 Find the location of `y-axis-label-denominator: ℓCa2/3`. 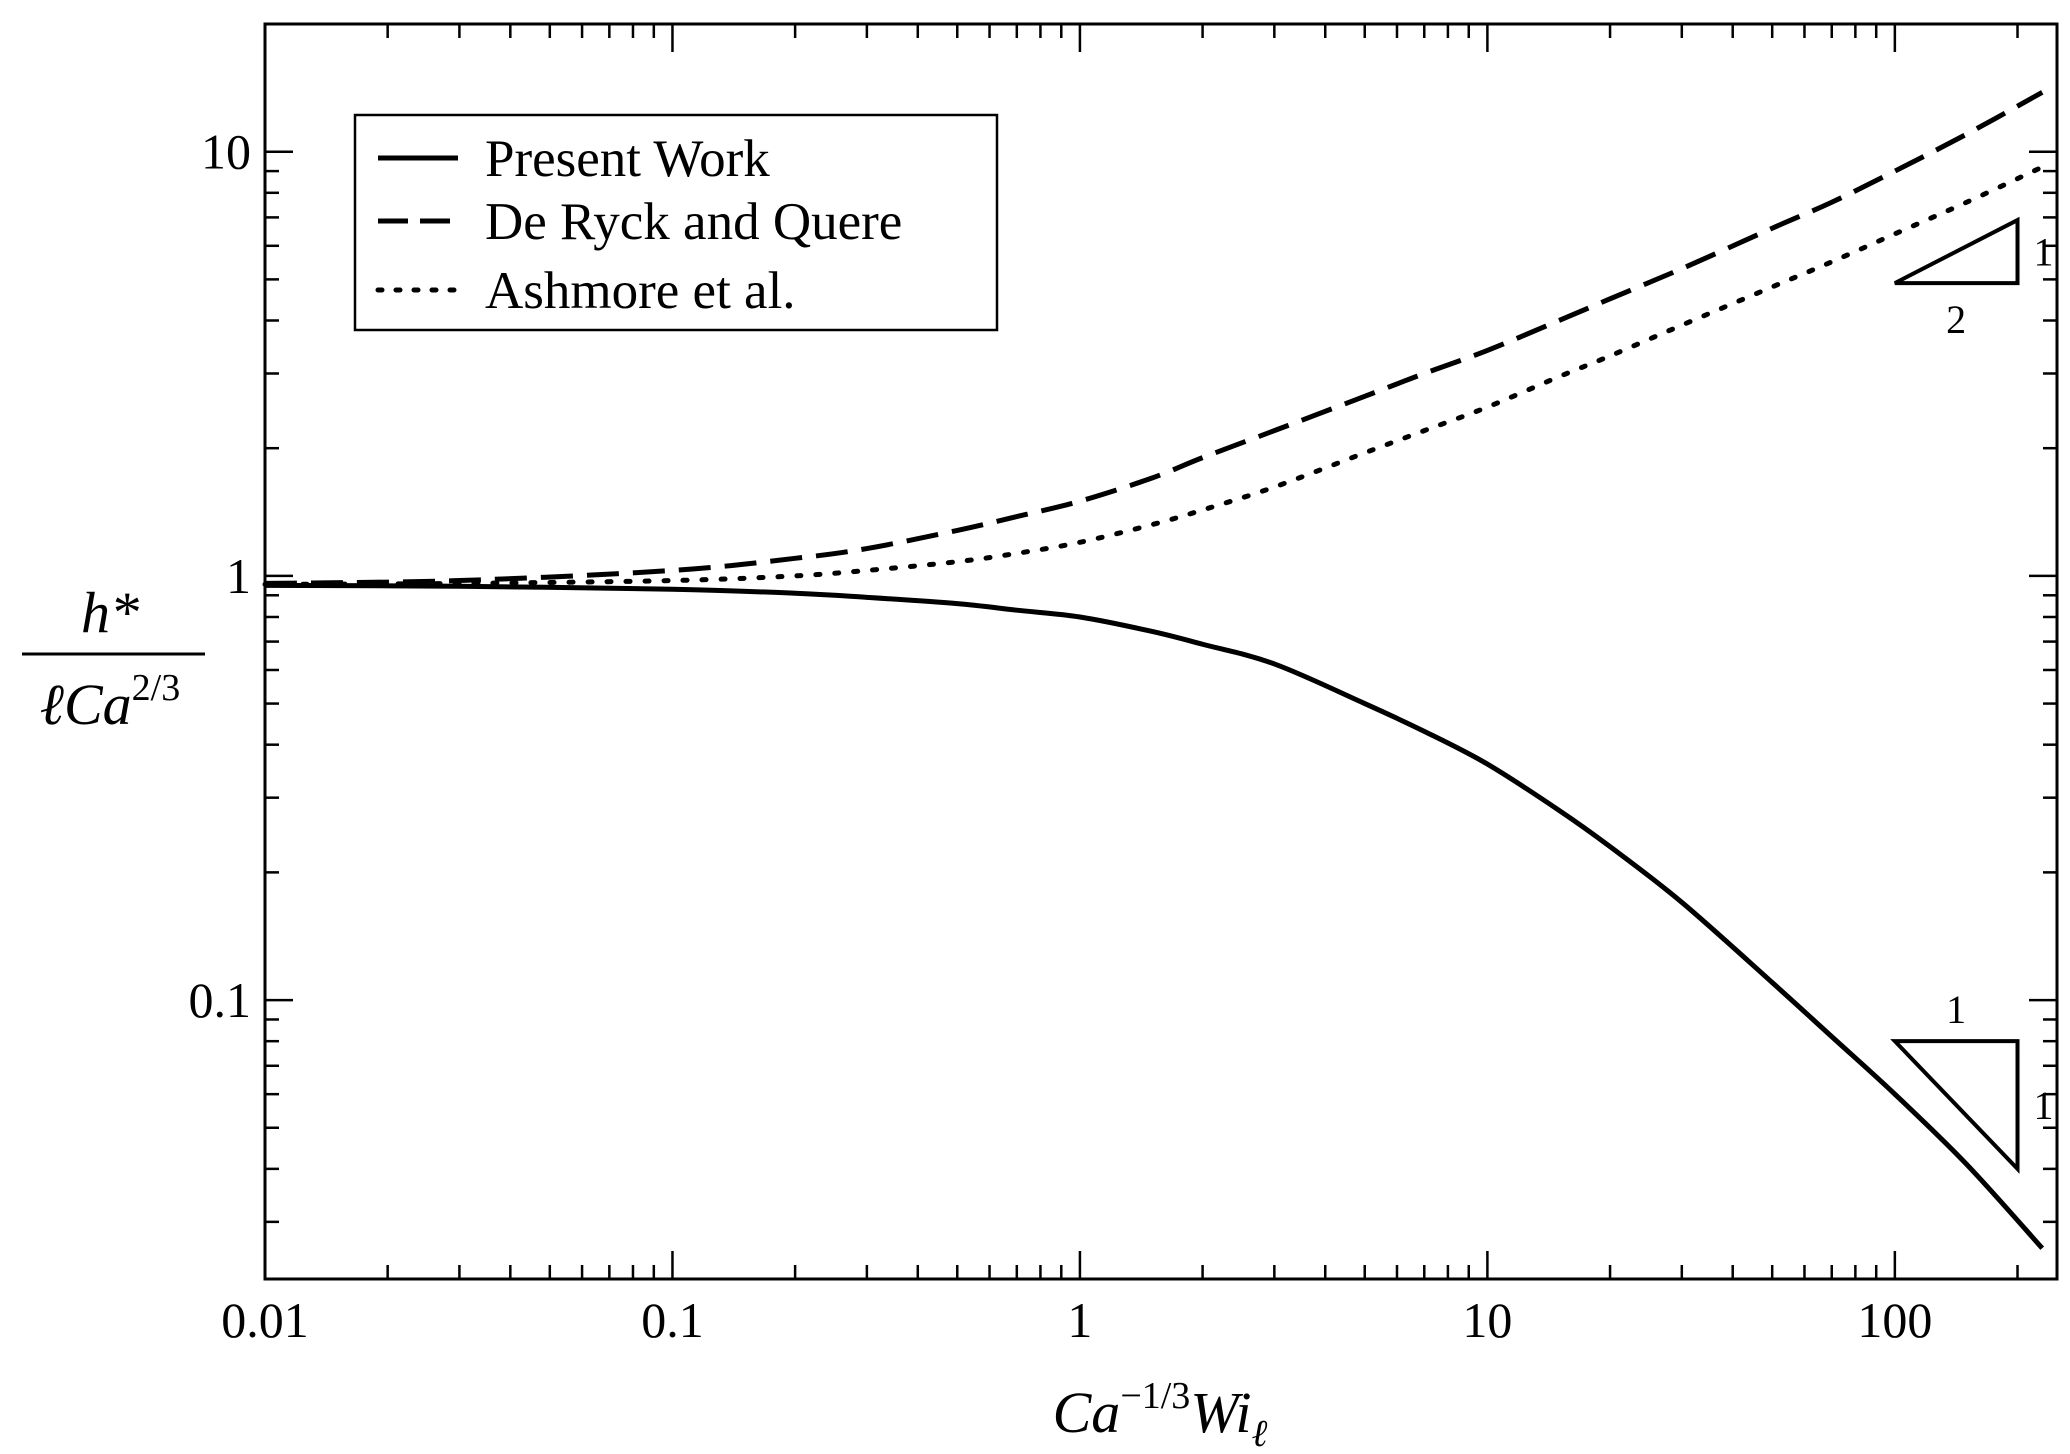

y-axis-label-denominator: ℓCa2/3 is located at coordinates (110, 702).